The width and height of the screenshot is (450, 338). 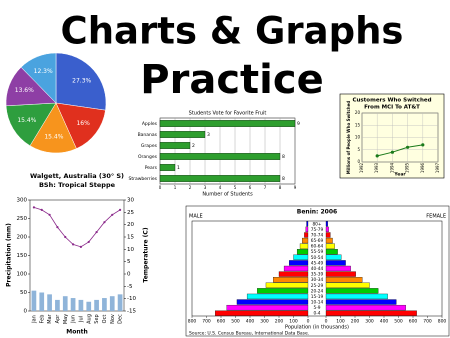 What do you see at coordinates (146, 254) in the screenshot?
I see `y2-axis-label: Temperature (C)` at bounding box center [146, 254].